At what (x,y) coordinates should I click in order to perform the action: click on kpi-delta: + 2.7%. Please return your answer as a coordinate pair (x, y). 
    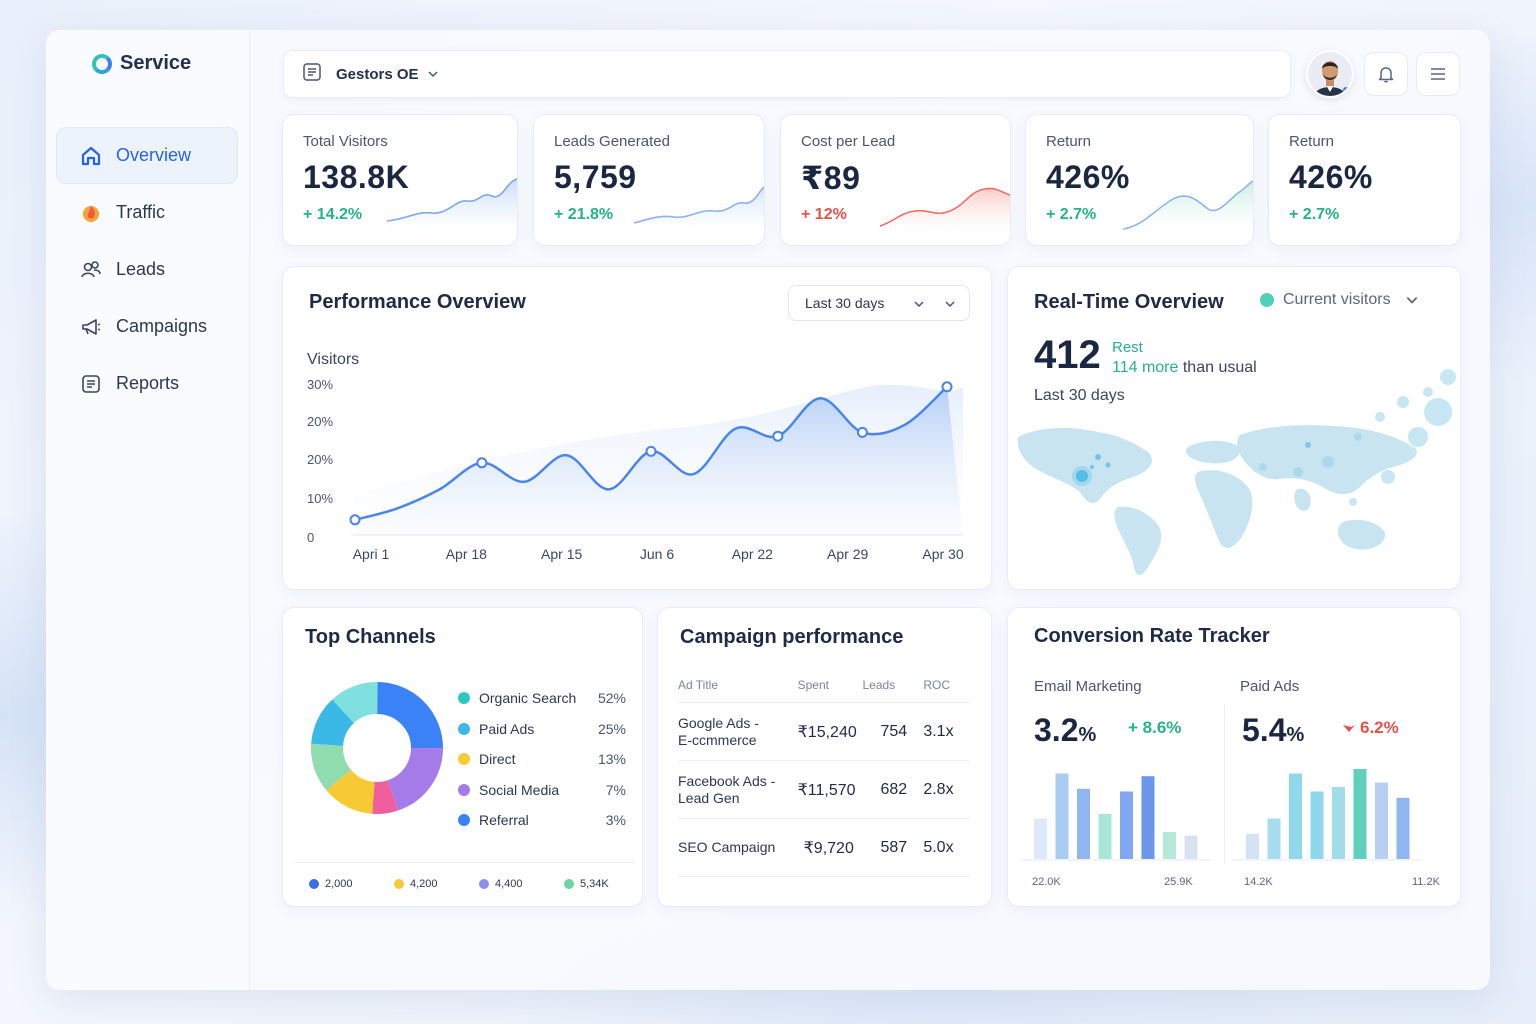
    Looking at the image, I should click on (1314, 214).